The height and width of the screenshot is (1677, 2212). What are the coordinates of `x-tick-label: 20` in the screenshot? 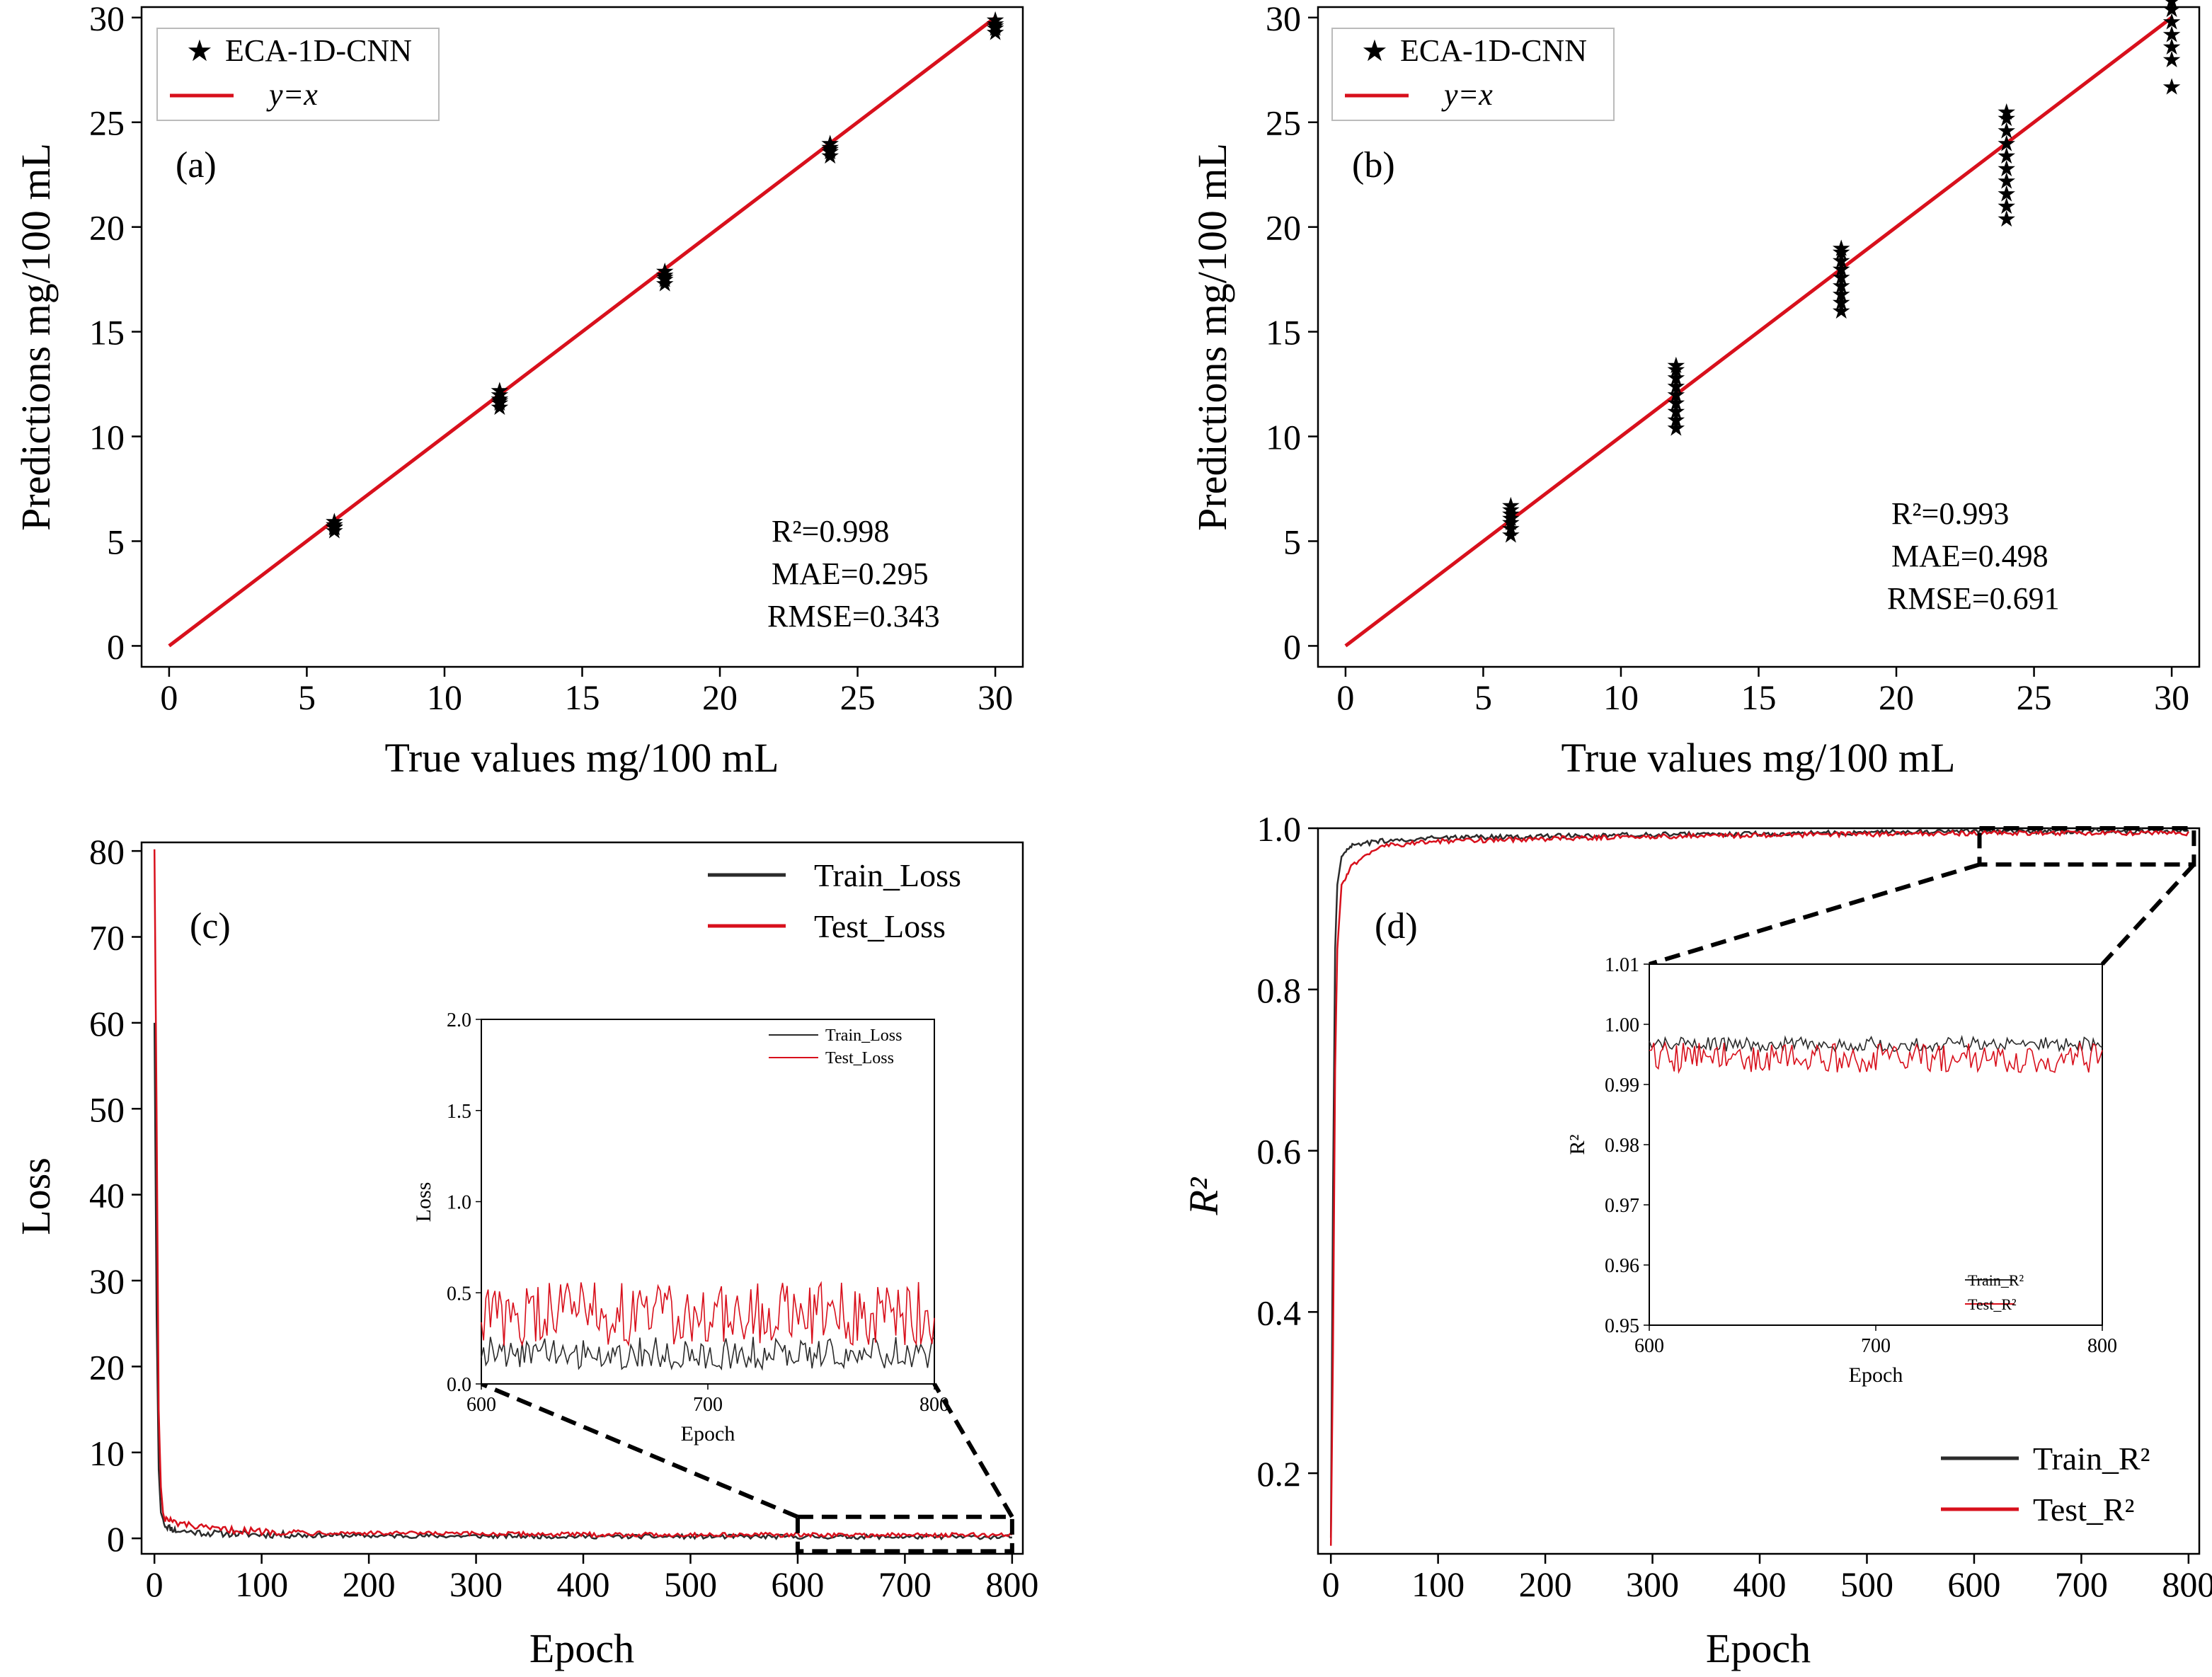 It's located at (720, 697).